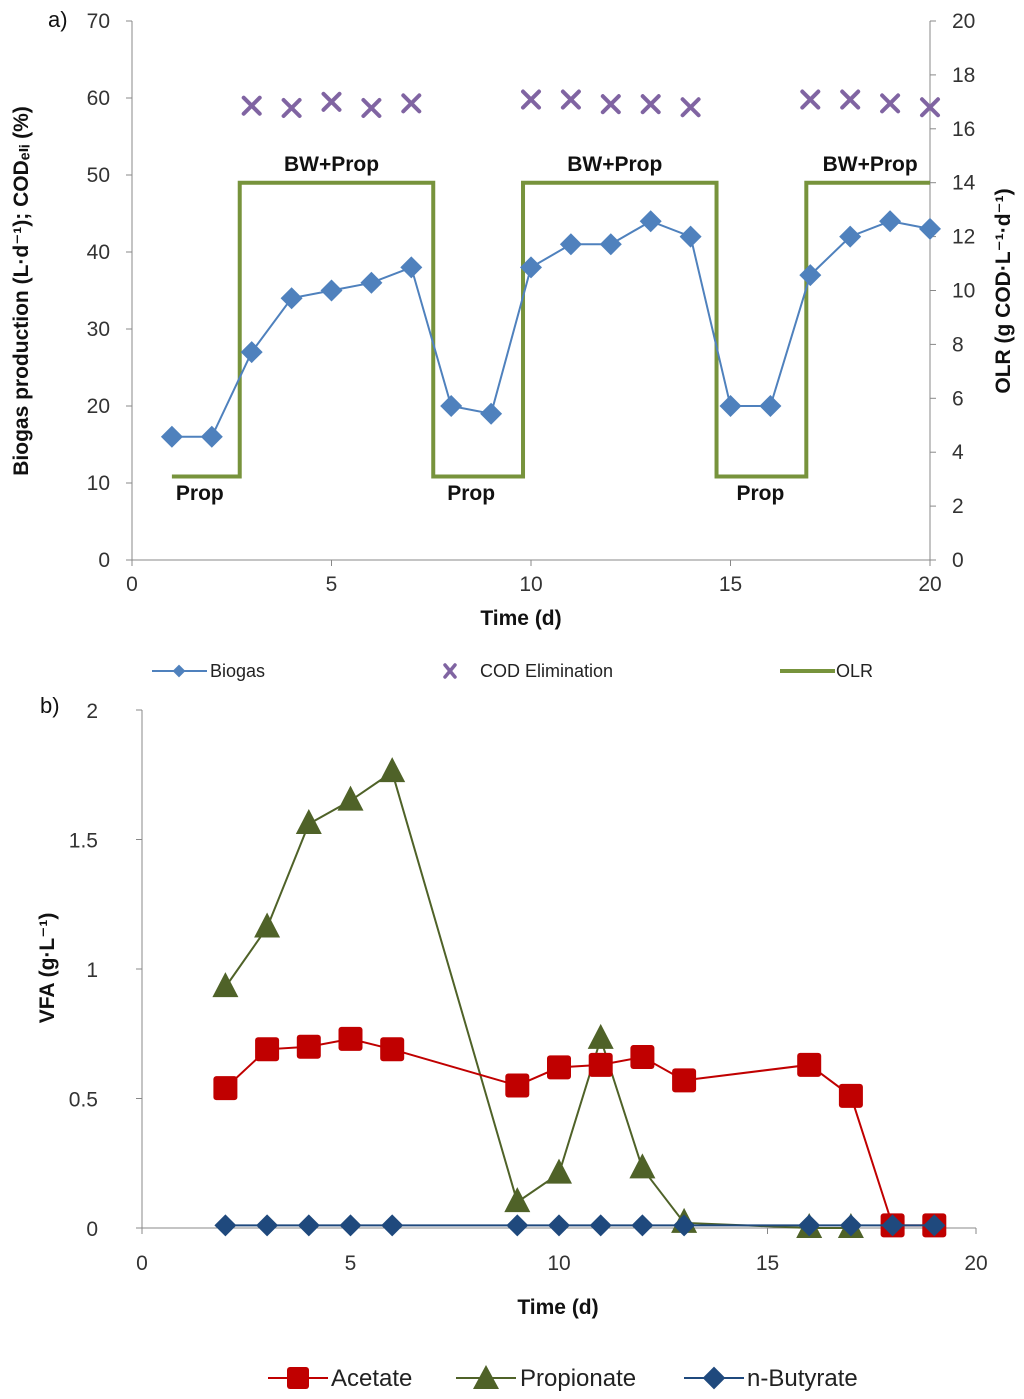  Describe the element at coordinates (104, 560) in the screenshot. I see `chart-a-left-tick-label: 0` at that location.